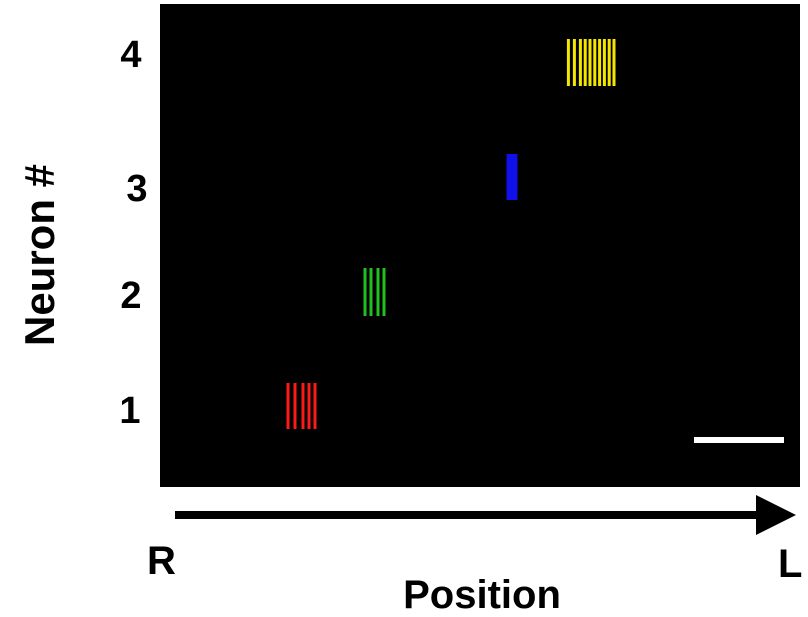 This screenshot has width=808, height=617. What do you see at coordinates (131, 55) in the screenshot?
I see `y-tick-label-4: 4` at bounding box center [131, 55].